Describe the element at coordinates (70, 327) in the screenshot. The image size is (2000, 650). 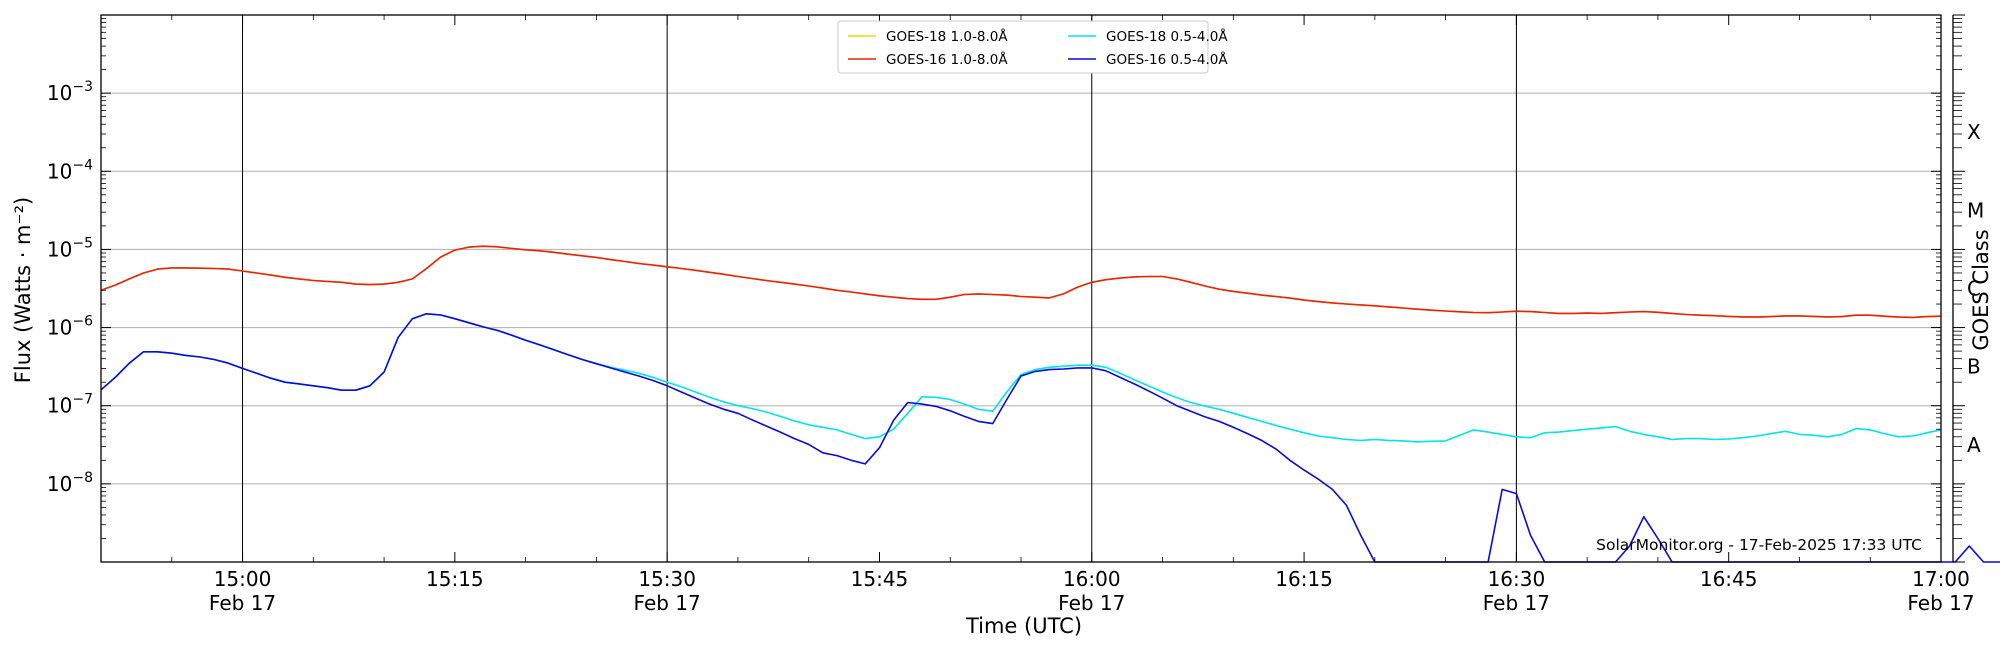
I see `y-tick-label: 10⁻⁶` at that location.